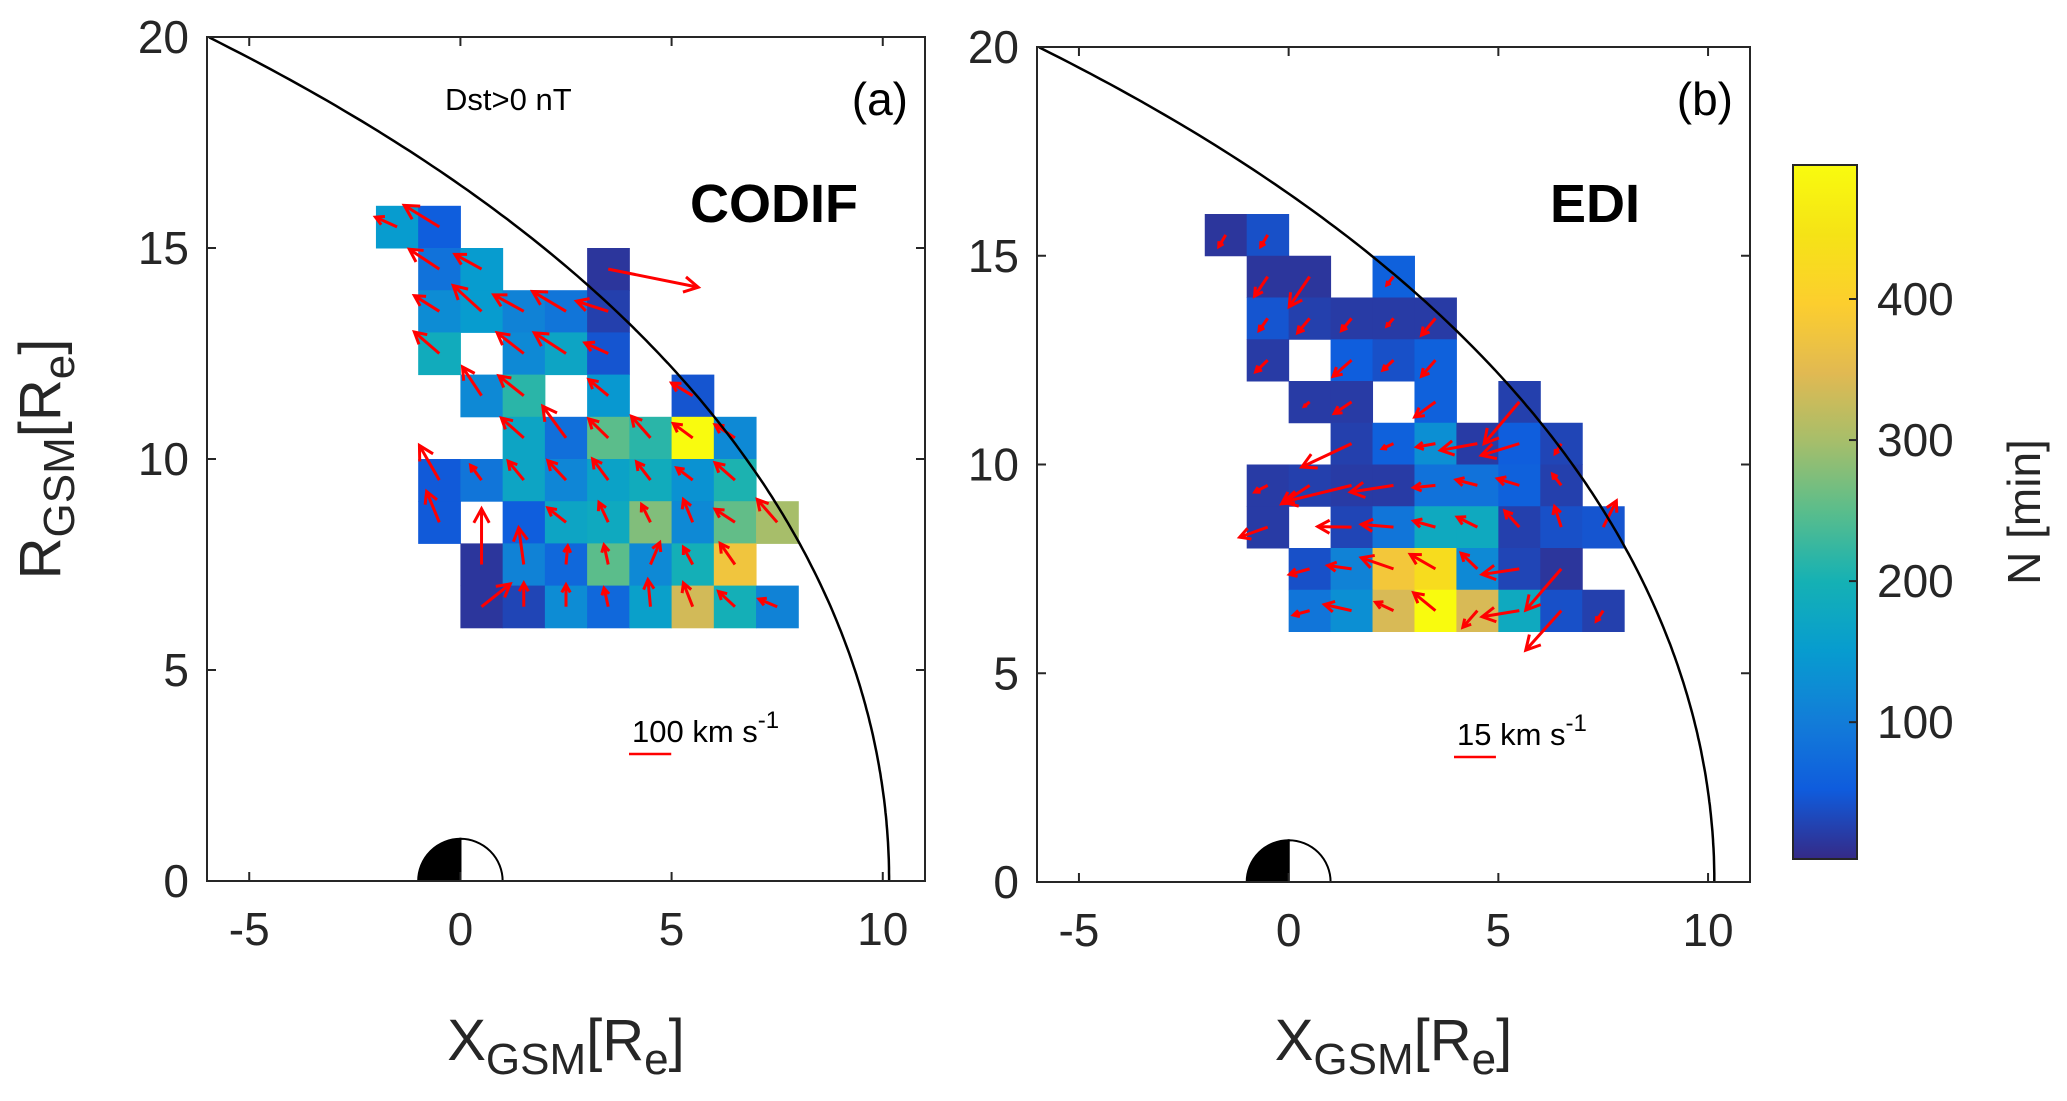  Describe the element at coordinates (705, 728) in the screenshot. I see `scale-arrow-label: 100 km s-1` at that location.